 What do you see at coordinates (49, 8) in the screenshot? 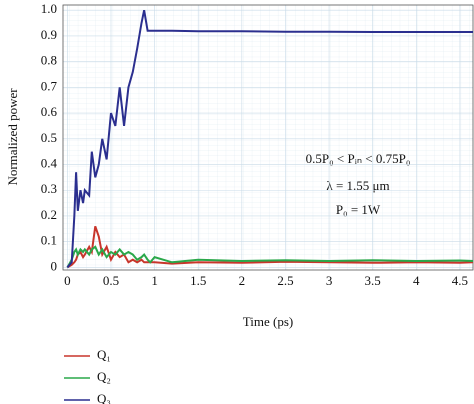
I see `y-tick-label: 1.0` at bounding box center [49, 8].